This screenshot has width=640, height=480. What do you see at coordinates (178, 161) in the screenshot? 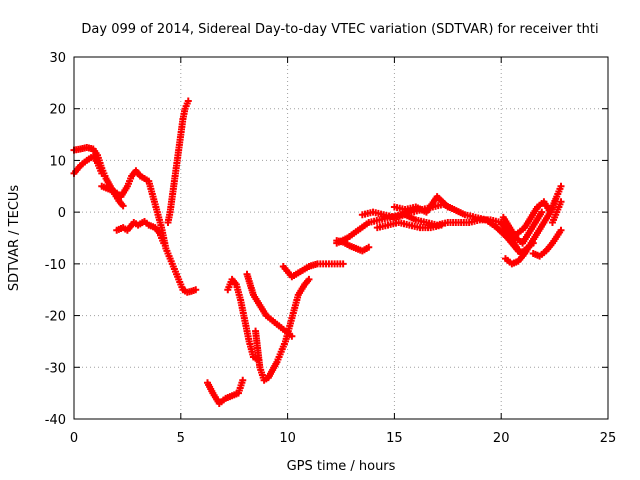
I see `series-arc5` at bounding box center [178, 161].